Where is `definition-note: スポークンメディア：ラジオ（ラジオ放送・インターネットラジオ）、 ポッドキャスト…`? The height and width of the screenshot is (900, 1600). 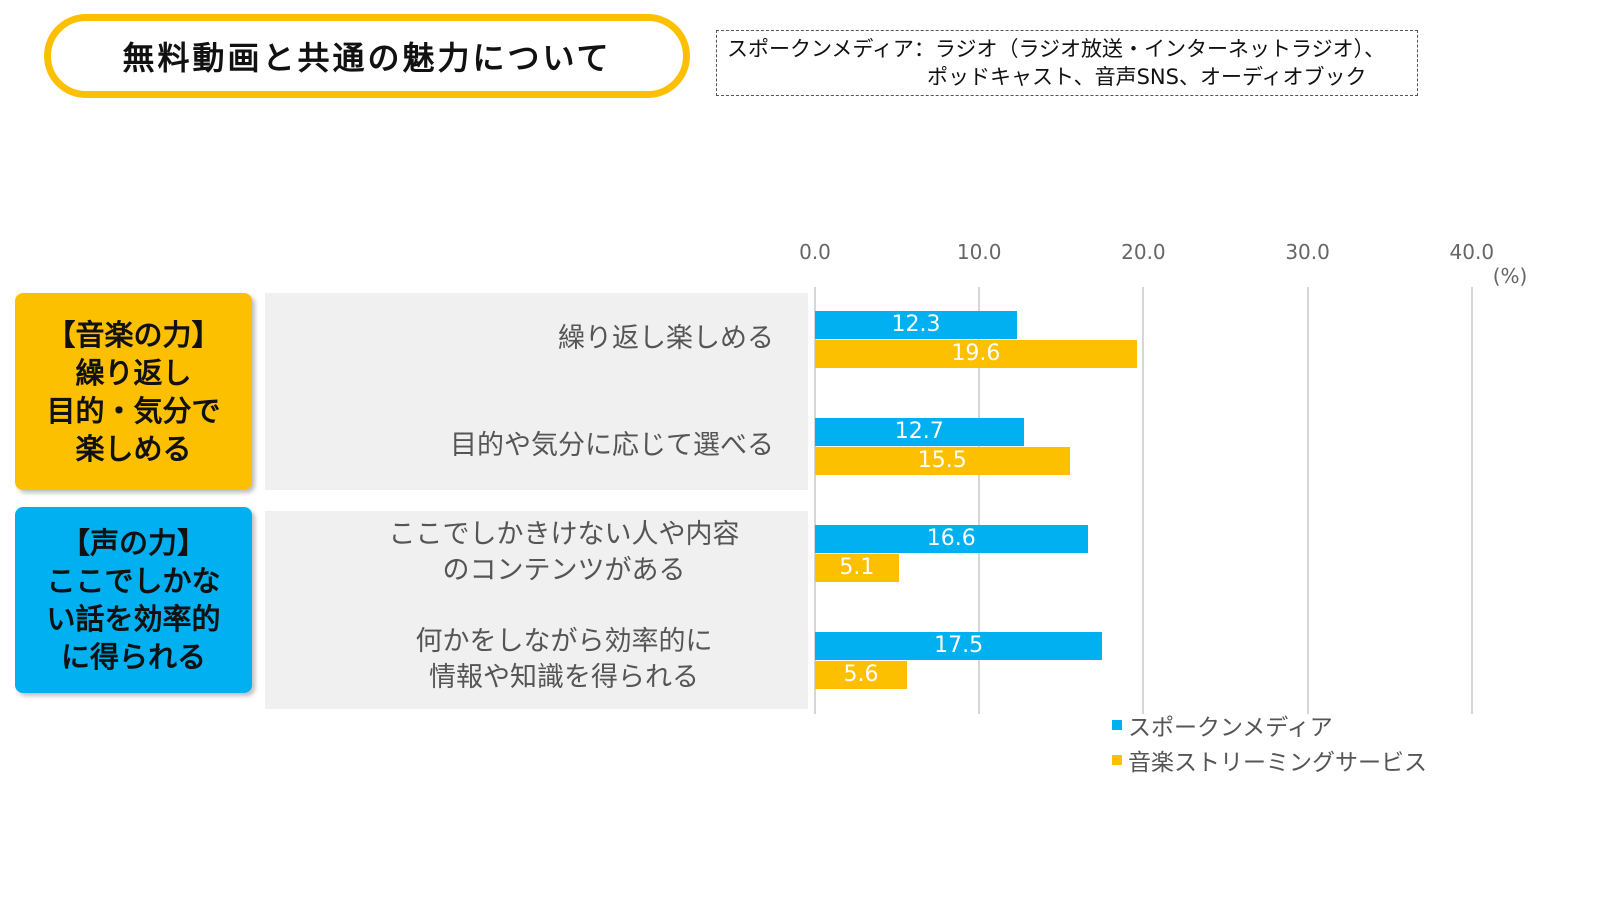
definition-note: スポークンメディア：ラジオ（ラジオ放送・インターネットラジオ）、 ポッドキャスト… is located at coordinates (1067, 63).